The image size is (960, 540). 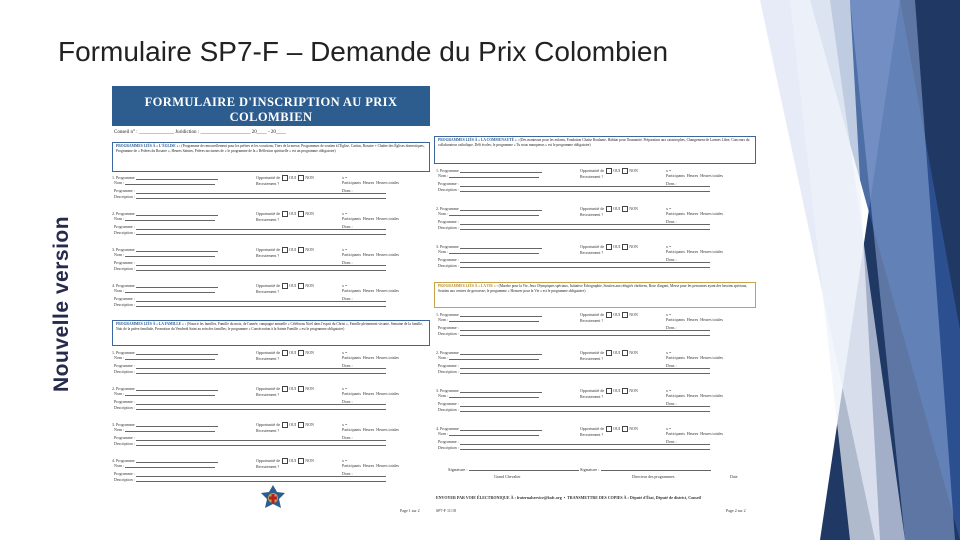 What do you see at coordinates (113, 352) in the screenshot?
I see `entry-number: 1.` at bounding box center [113, 352].